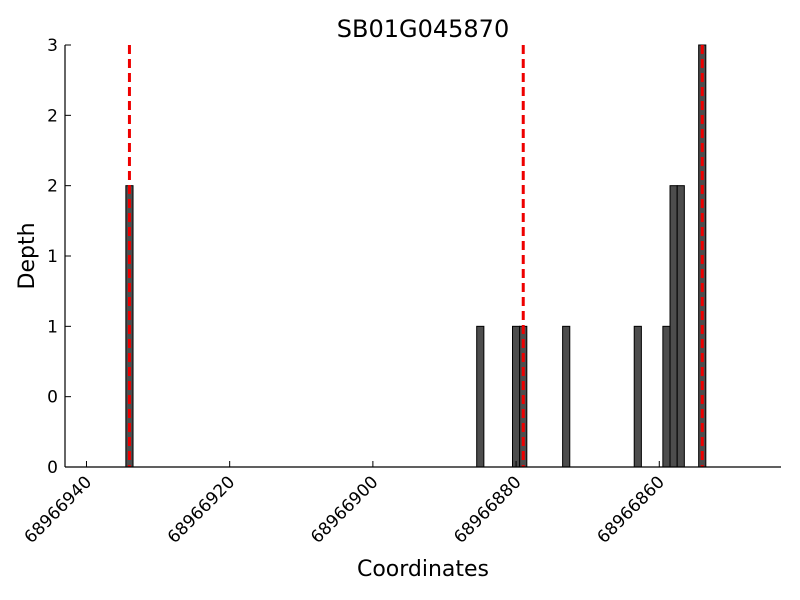 Image resolution: width=800 pixels, height=600 pixels. What do you see at coordinates (423, 569) in the screenshot?
I see `x-axis-label: Coordinates` at bounding box center [423, 569].